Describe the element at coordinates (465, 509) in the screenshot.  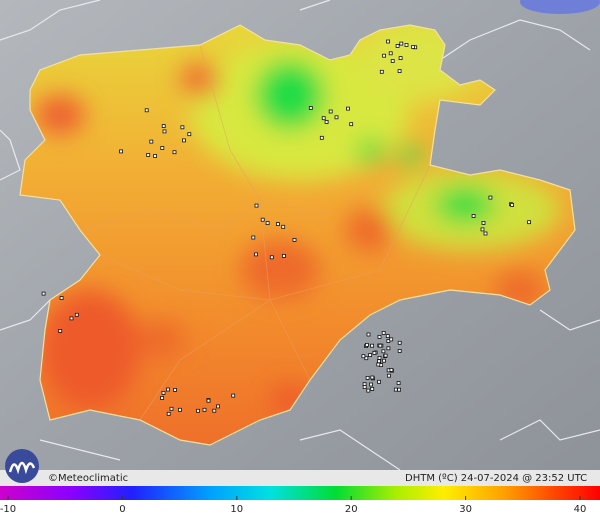
I see `colorbar-tick-label: 30` at that location.